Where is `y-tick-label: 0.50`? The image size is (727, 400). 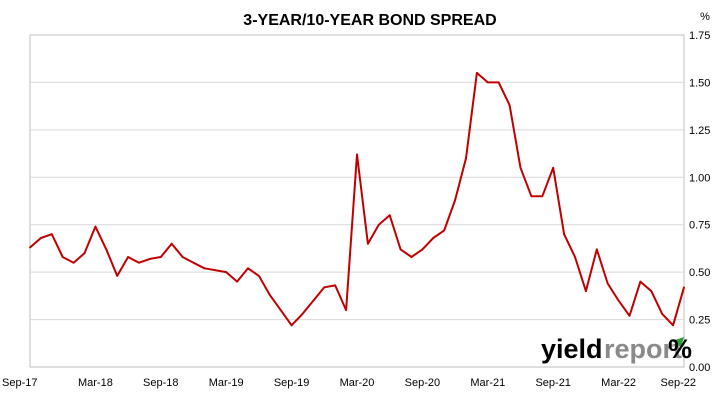
y-tick-label: 0.50 is located at coordinates (699, 273).